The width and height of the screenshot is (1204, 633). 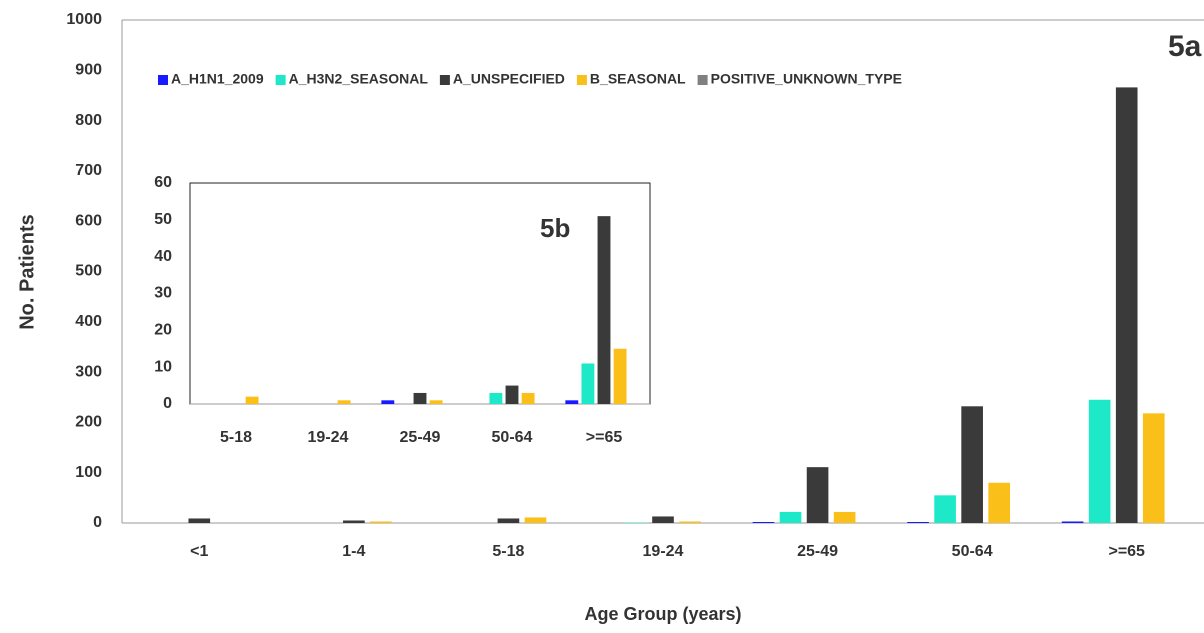 What do you see at coordinates (638, 79) in the screenshot?
I see `legend-label: B_SEASONAL` at bounding box center [638, 79].